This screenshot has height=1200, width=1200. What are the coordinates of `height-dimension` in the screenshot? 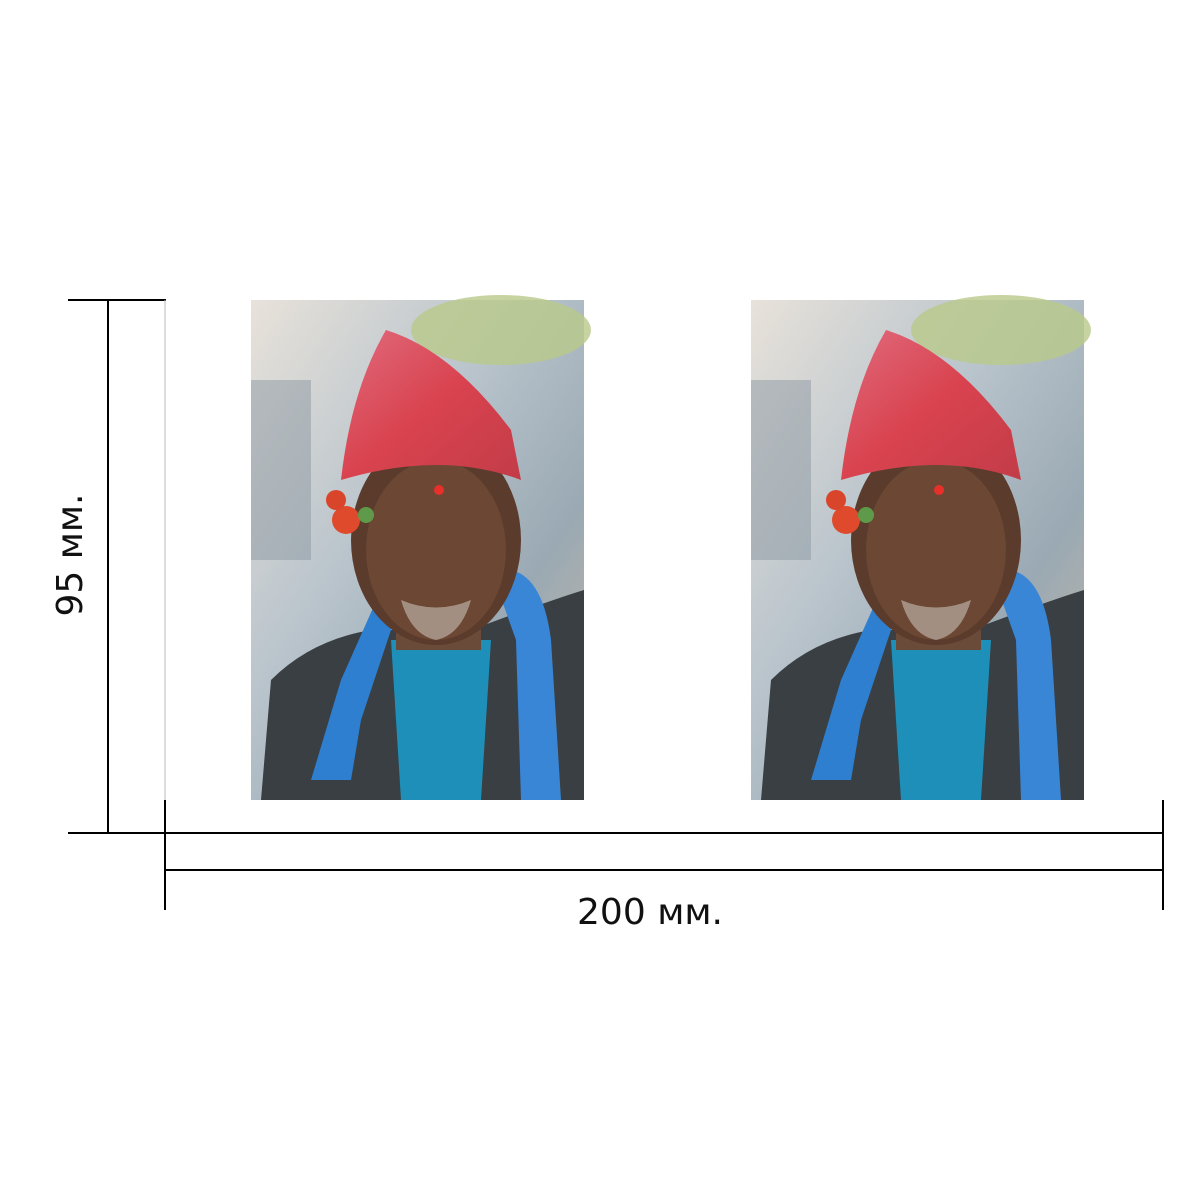 It's located at (117, 566).